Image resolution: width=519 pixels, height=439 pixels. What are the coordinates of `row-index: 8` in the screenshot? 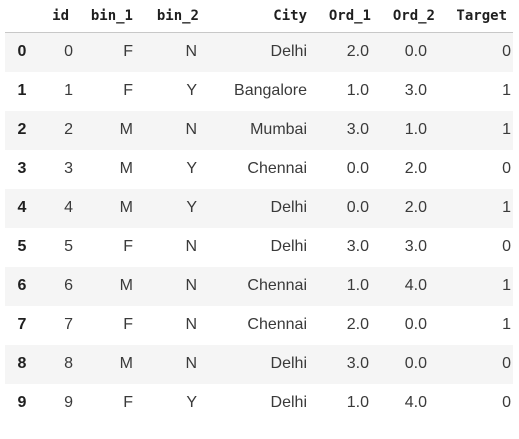 It's located at (22, 363).